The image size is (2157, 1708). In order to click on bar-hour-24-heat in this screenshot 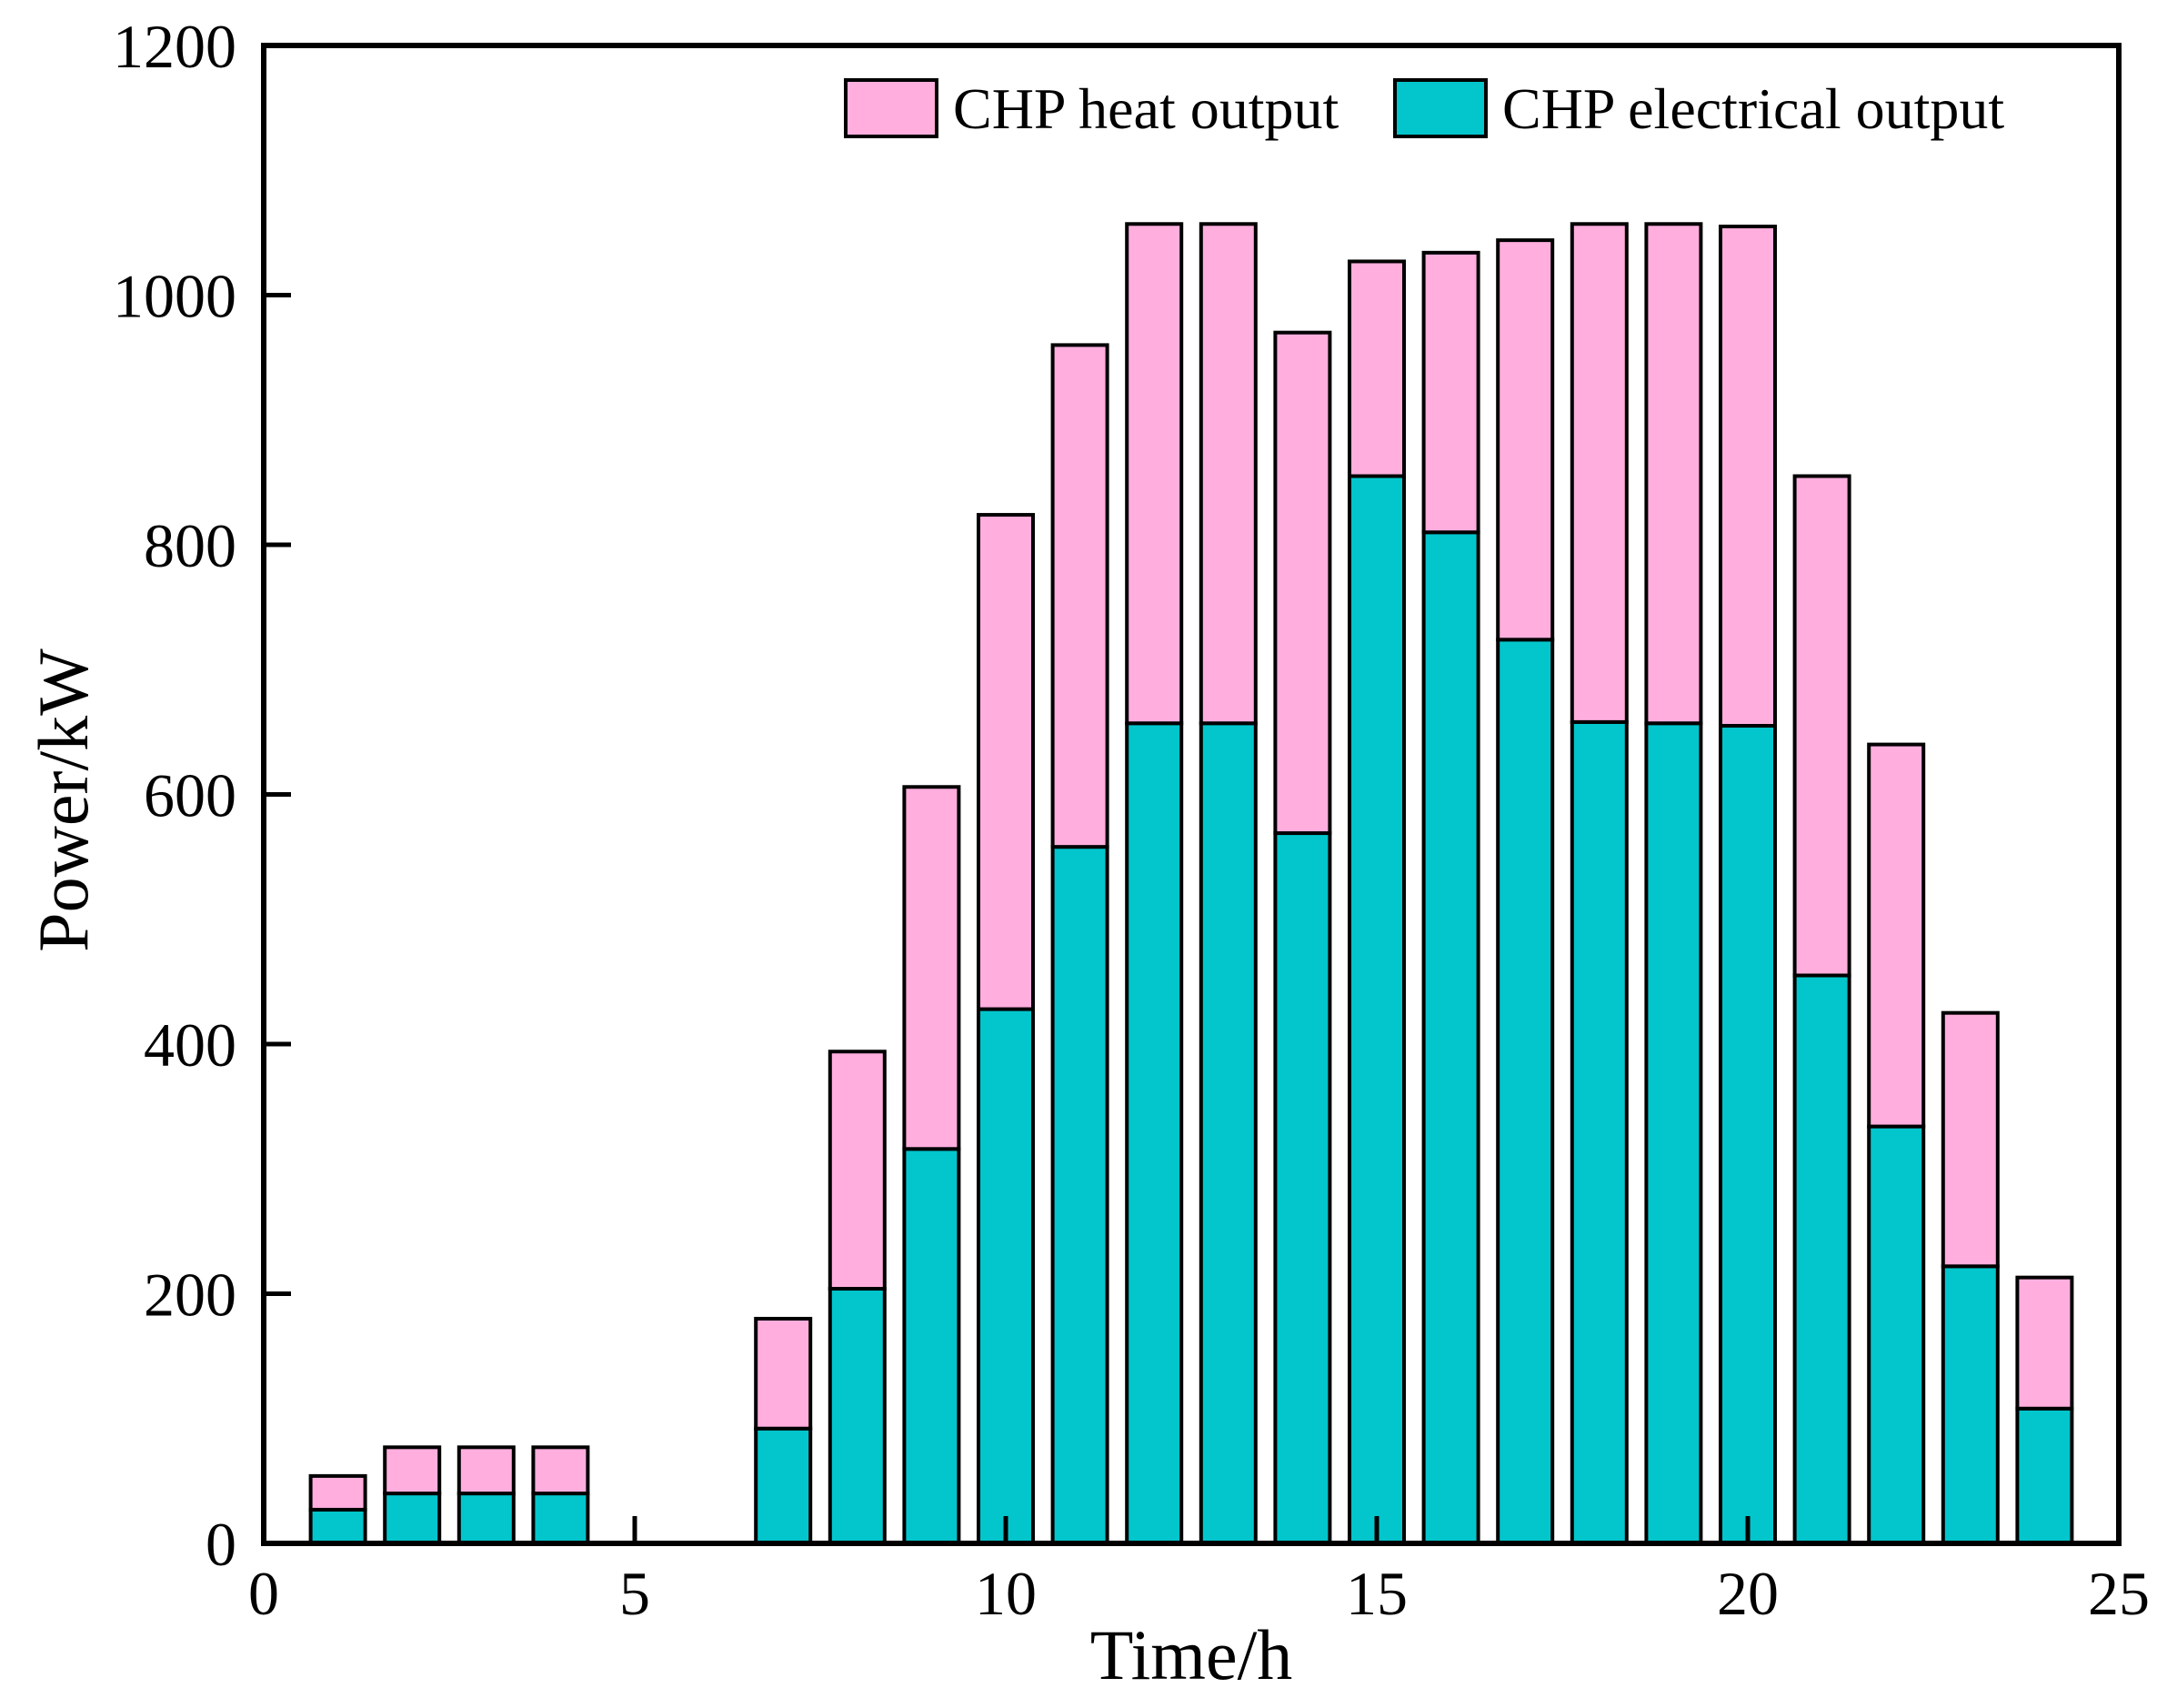, I will do `click(2044, 1343)`.